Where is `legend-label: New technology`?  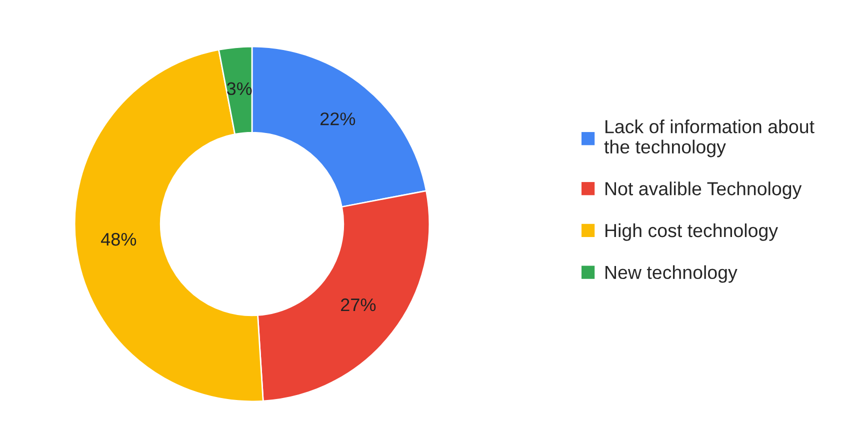 legend-label: New technology is located at coordinates (672, 274).